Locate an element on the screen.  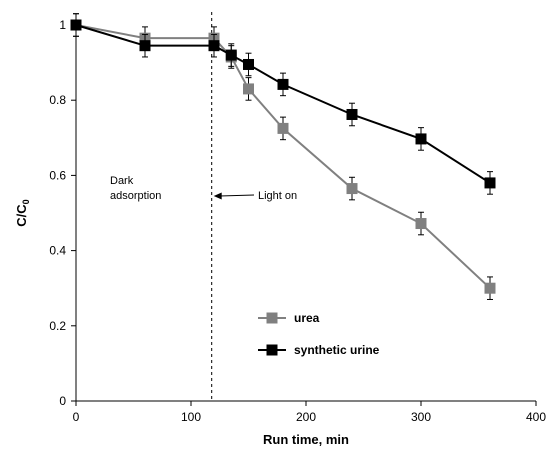
y-tick-label: 0 is located at coordinates (62, 401).